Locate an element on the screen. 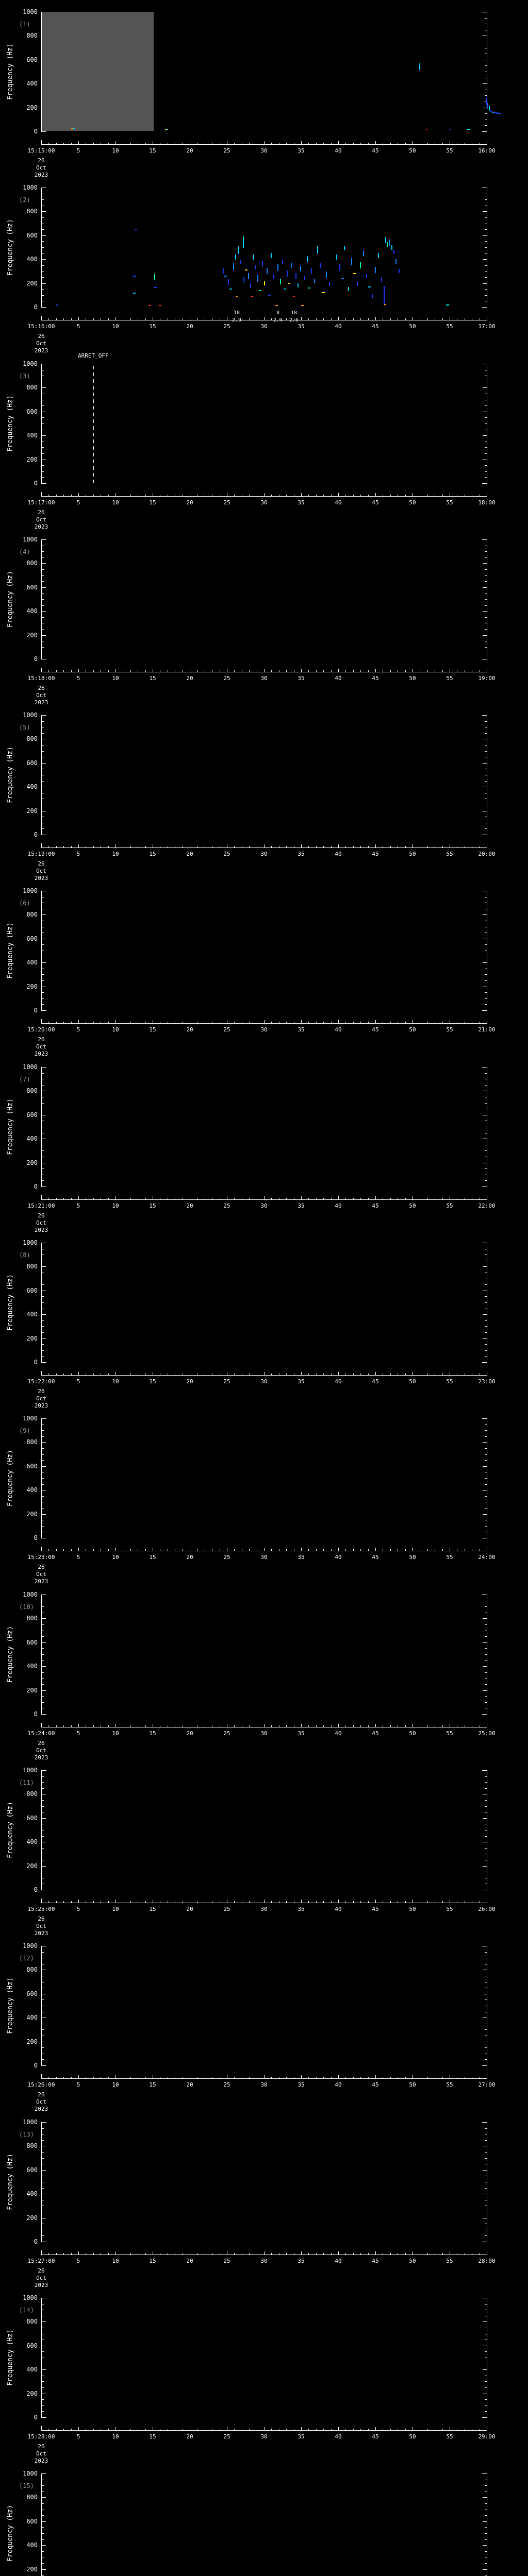  panel-start-time-label: 15:23:00 is located at coordinates (41, 1557).